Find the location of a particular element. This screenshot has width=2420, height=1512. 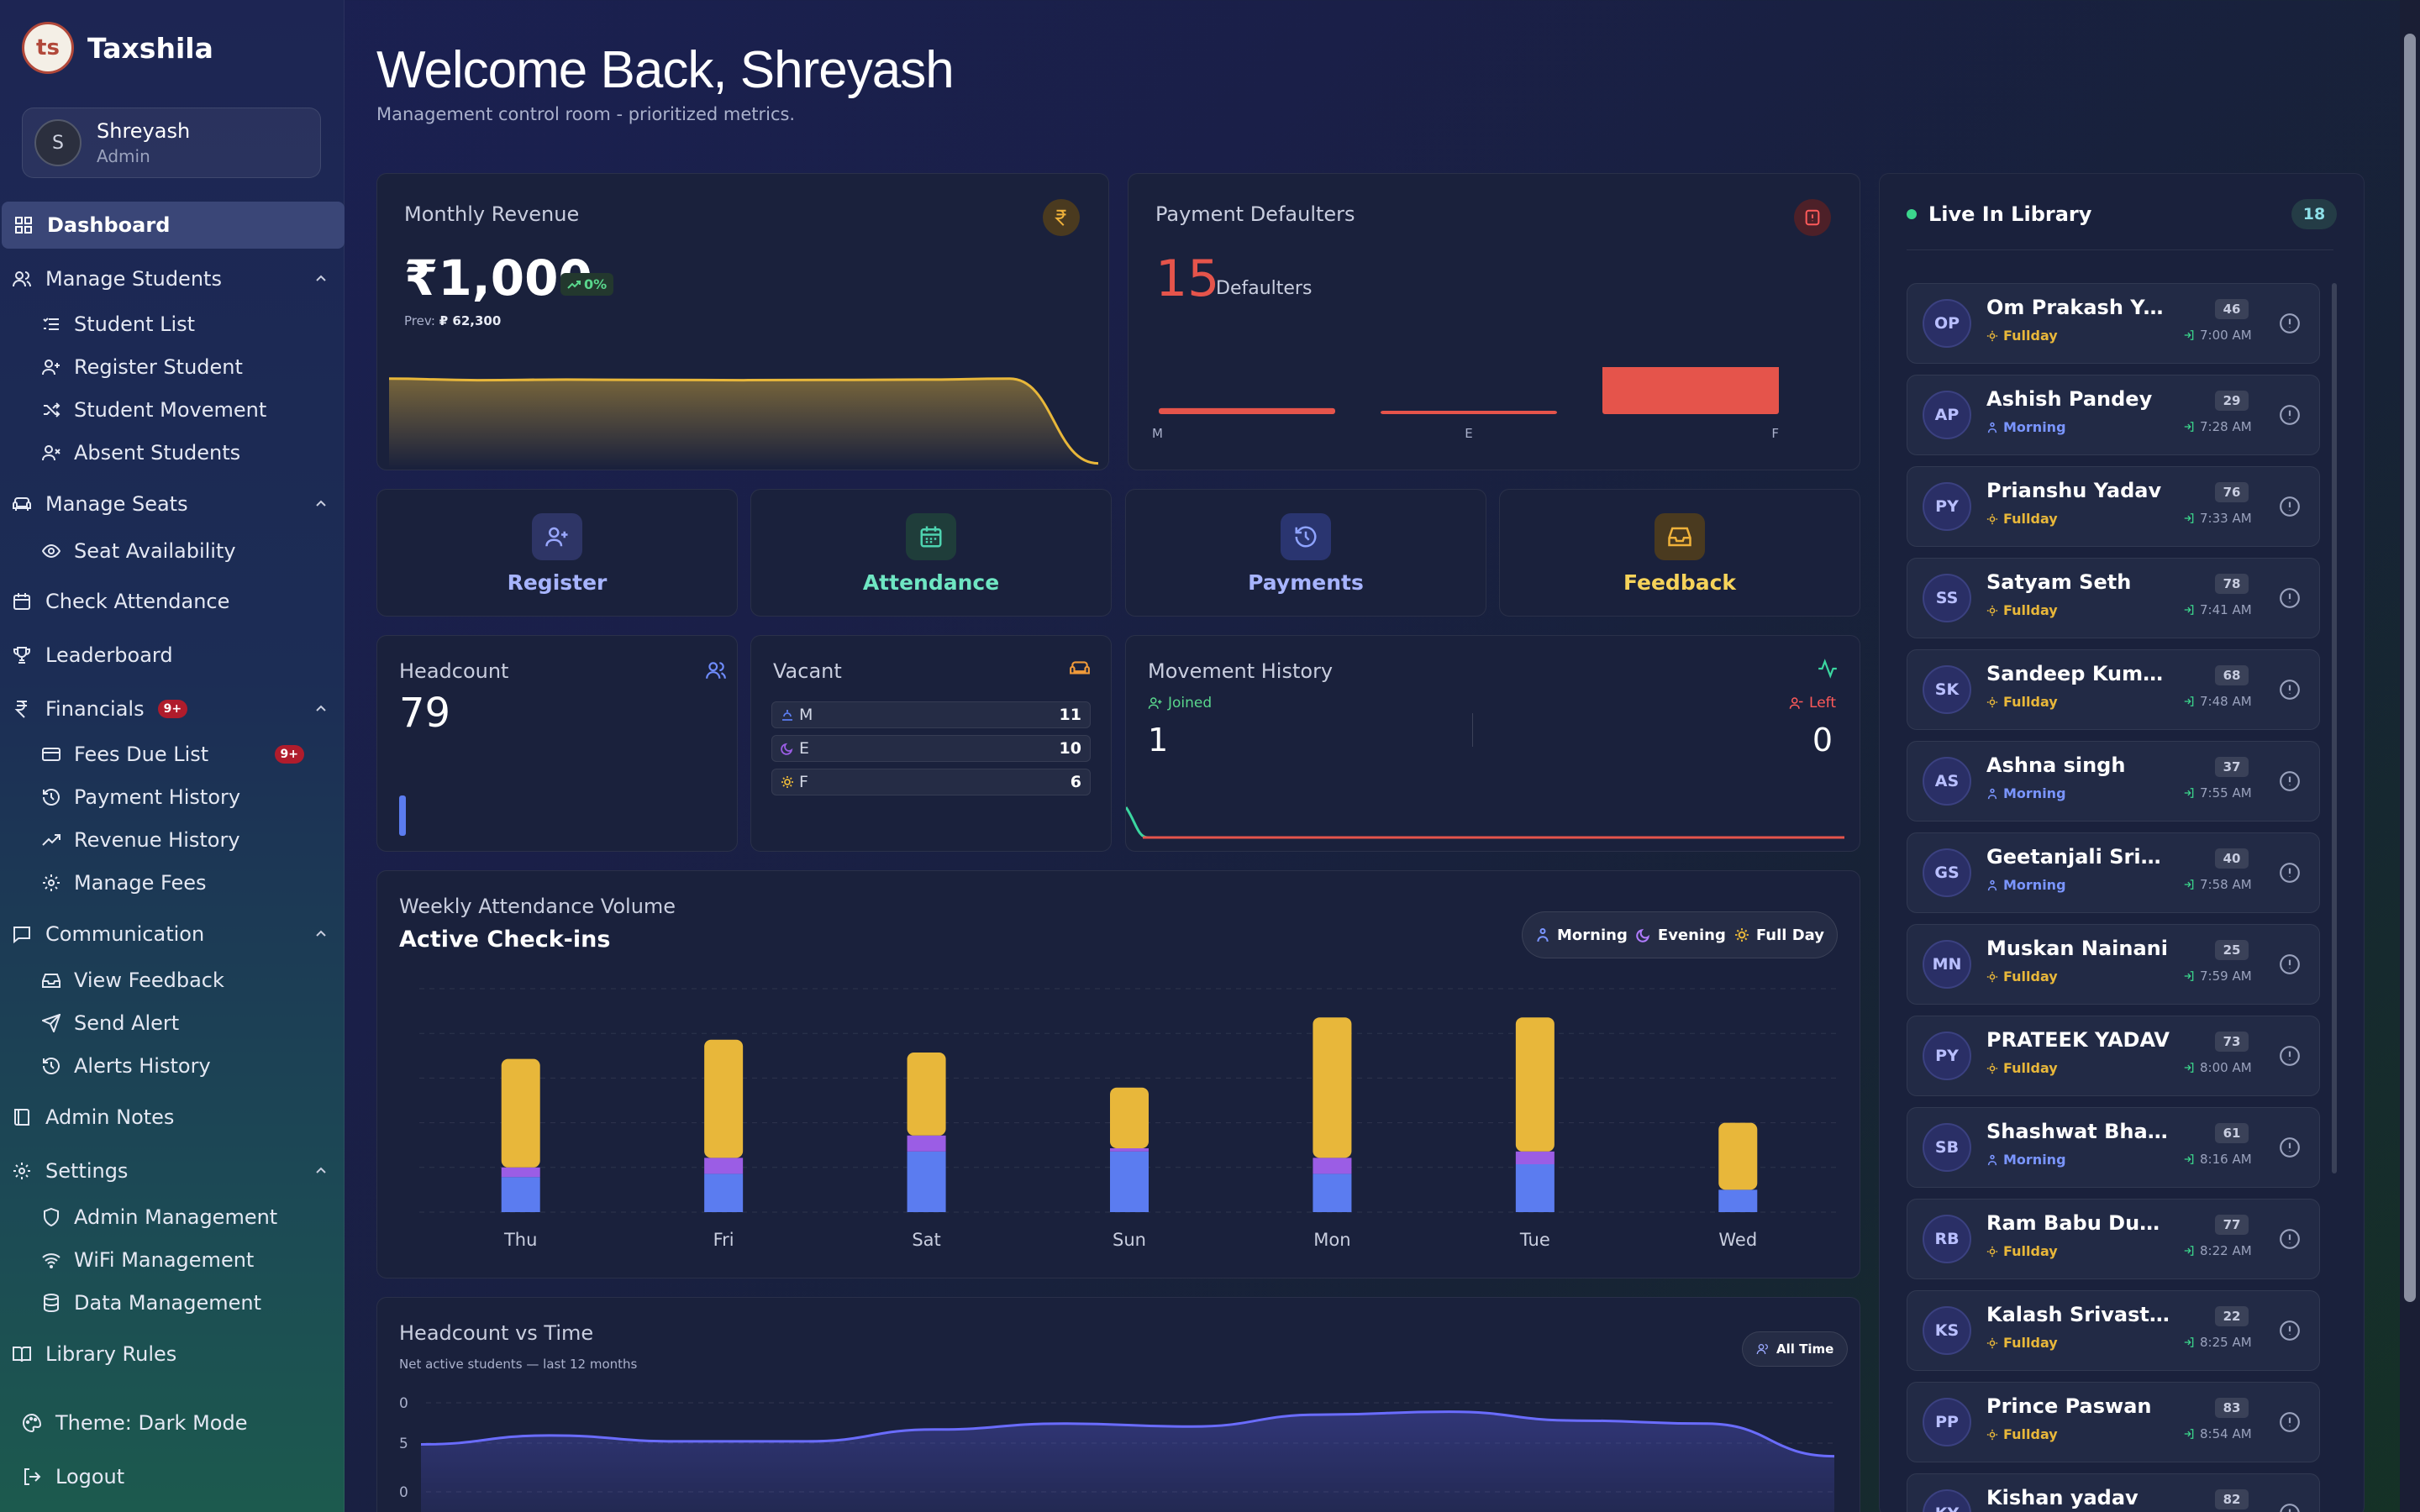

nav-admin-notes: Admin Notes is located at coordinates (172, 1117).